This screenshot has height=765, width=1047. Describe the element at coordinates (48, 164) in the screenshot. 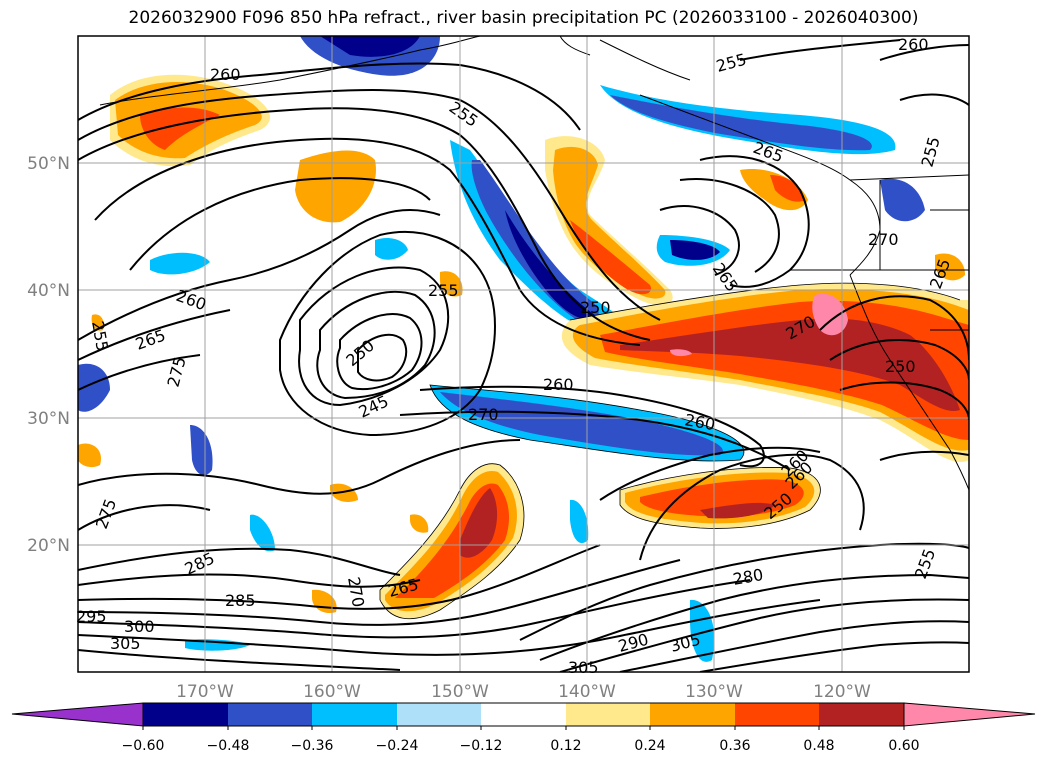

I see `lat-label-50n: 50°N` at that location.